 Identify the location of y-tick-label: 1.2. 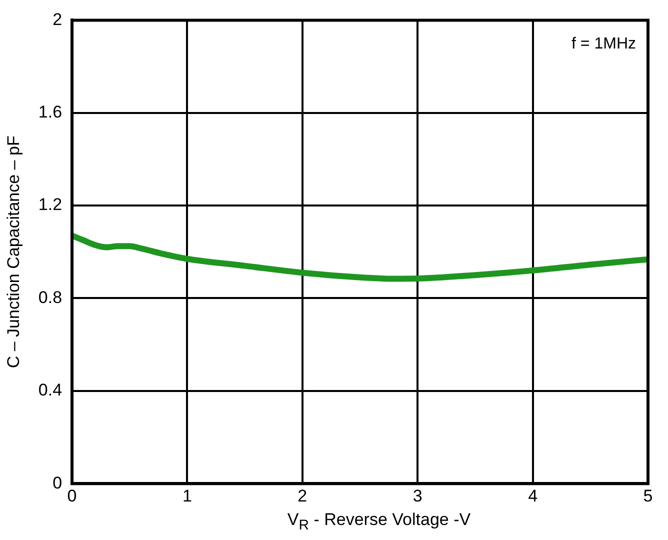
(50, 204).